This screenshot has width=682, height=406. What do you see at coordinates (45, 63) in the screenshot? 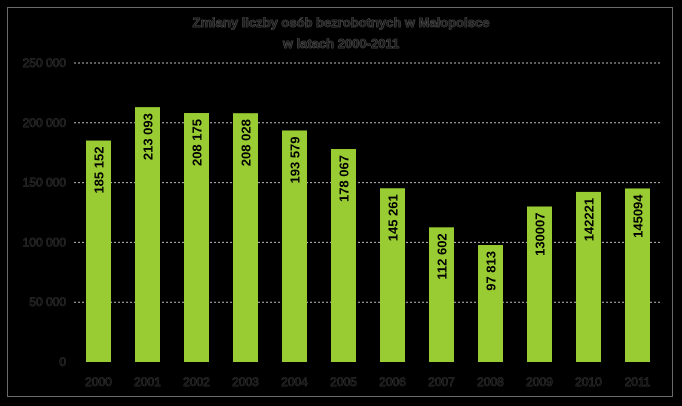
I see `y-tick-label: 250 000` at bounding box center [45, 63].